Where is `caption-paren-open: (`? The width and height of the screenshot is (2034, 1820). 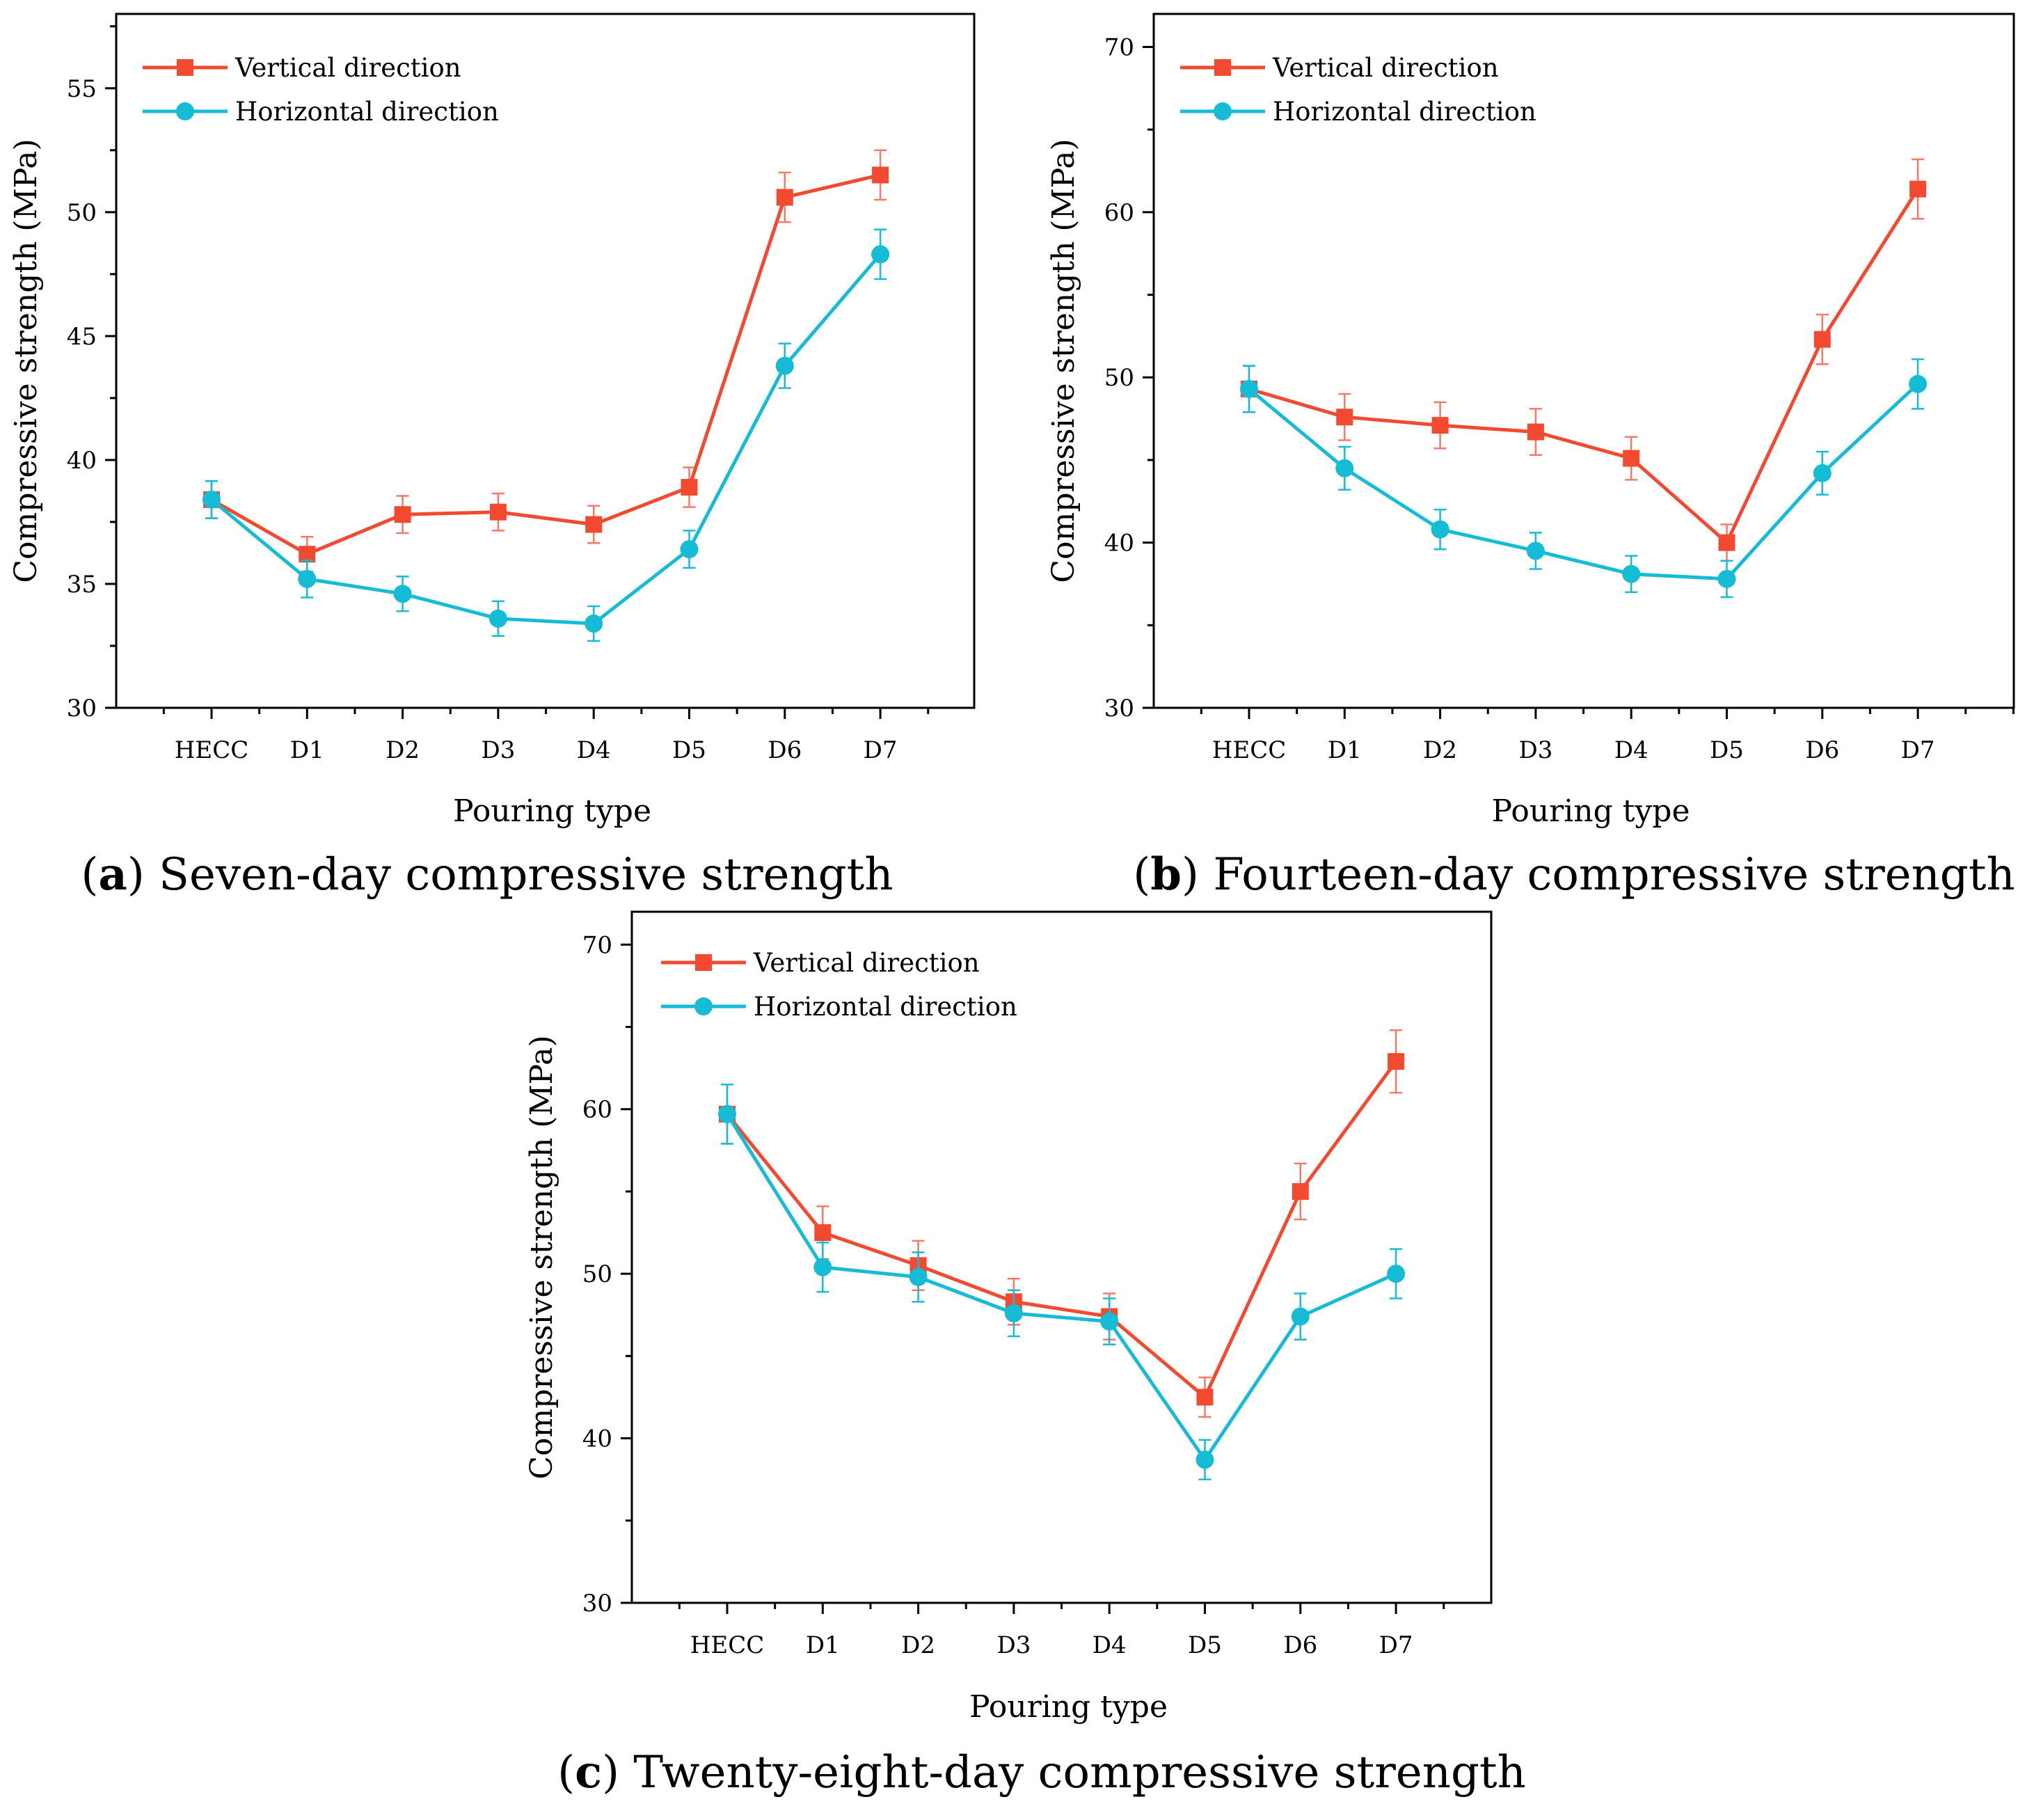
caption-paren-open: ( is located at coordinates (1141, 875).